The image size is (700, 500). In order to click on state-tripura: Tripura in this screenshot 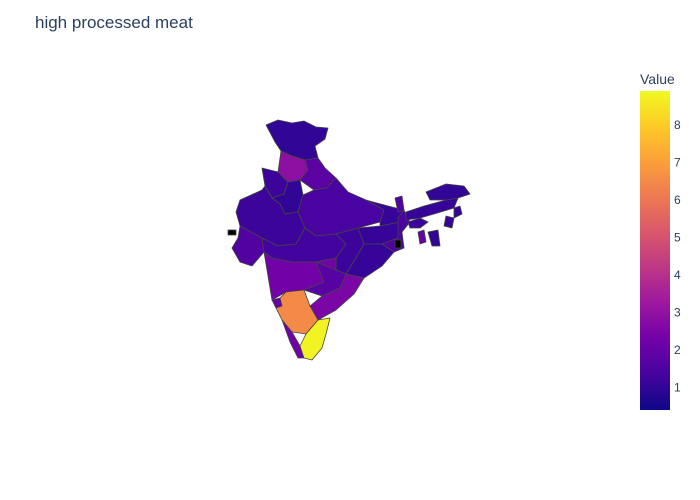, I will do `click(422, 237)`.